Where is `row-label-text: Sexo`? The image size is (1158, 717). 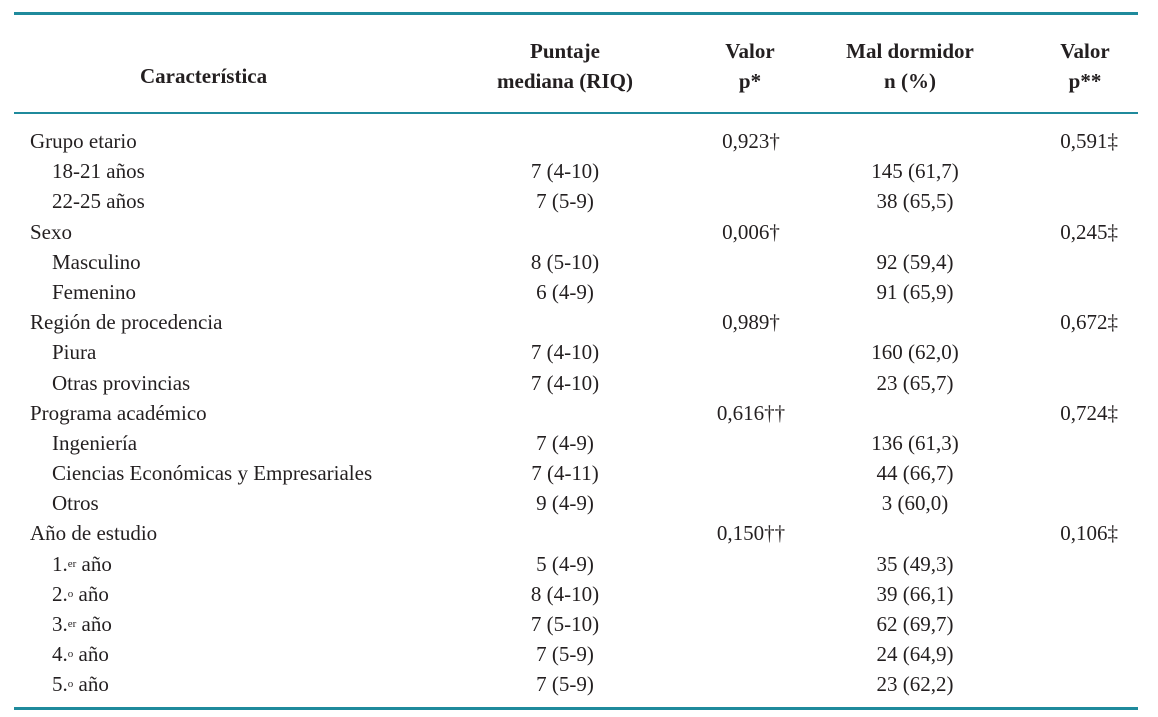
row-label-text: Sexo is located at coordinates (51, 231).